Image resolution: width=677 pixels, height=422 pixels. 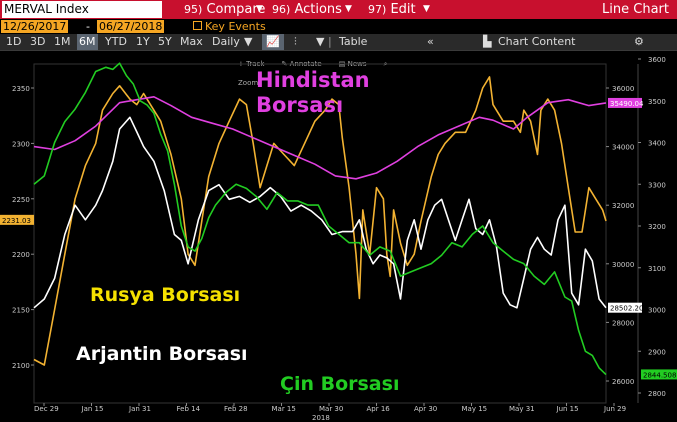 What do you see at coordinates (623, 382) in the screenshot?
I see `inner-right-tick-label: 26000` at bounding box center [623, 382].